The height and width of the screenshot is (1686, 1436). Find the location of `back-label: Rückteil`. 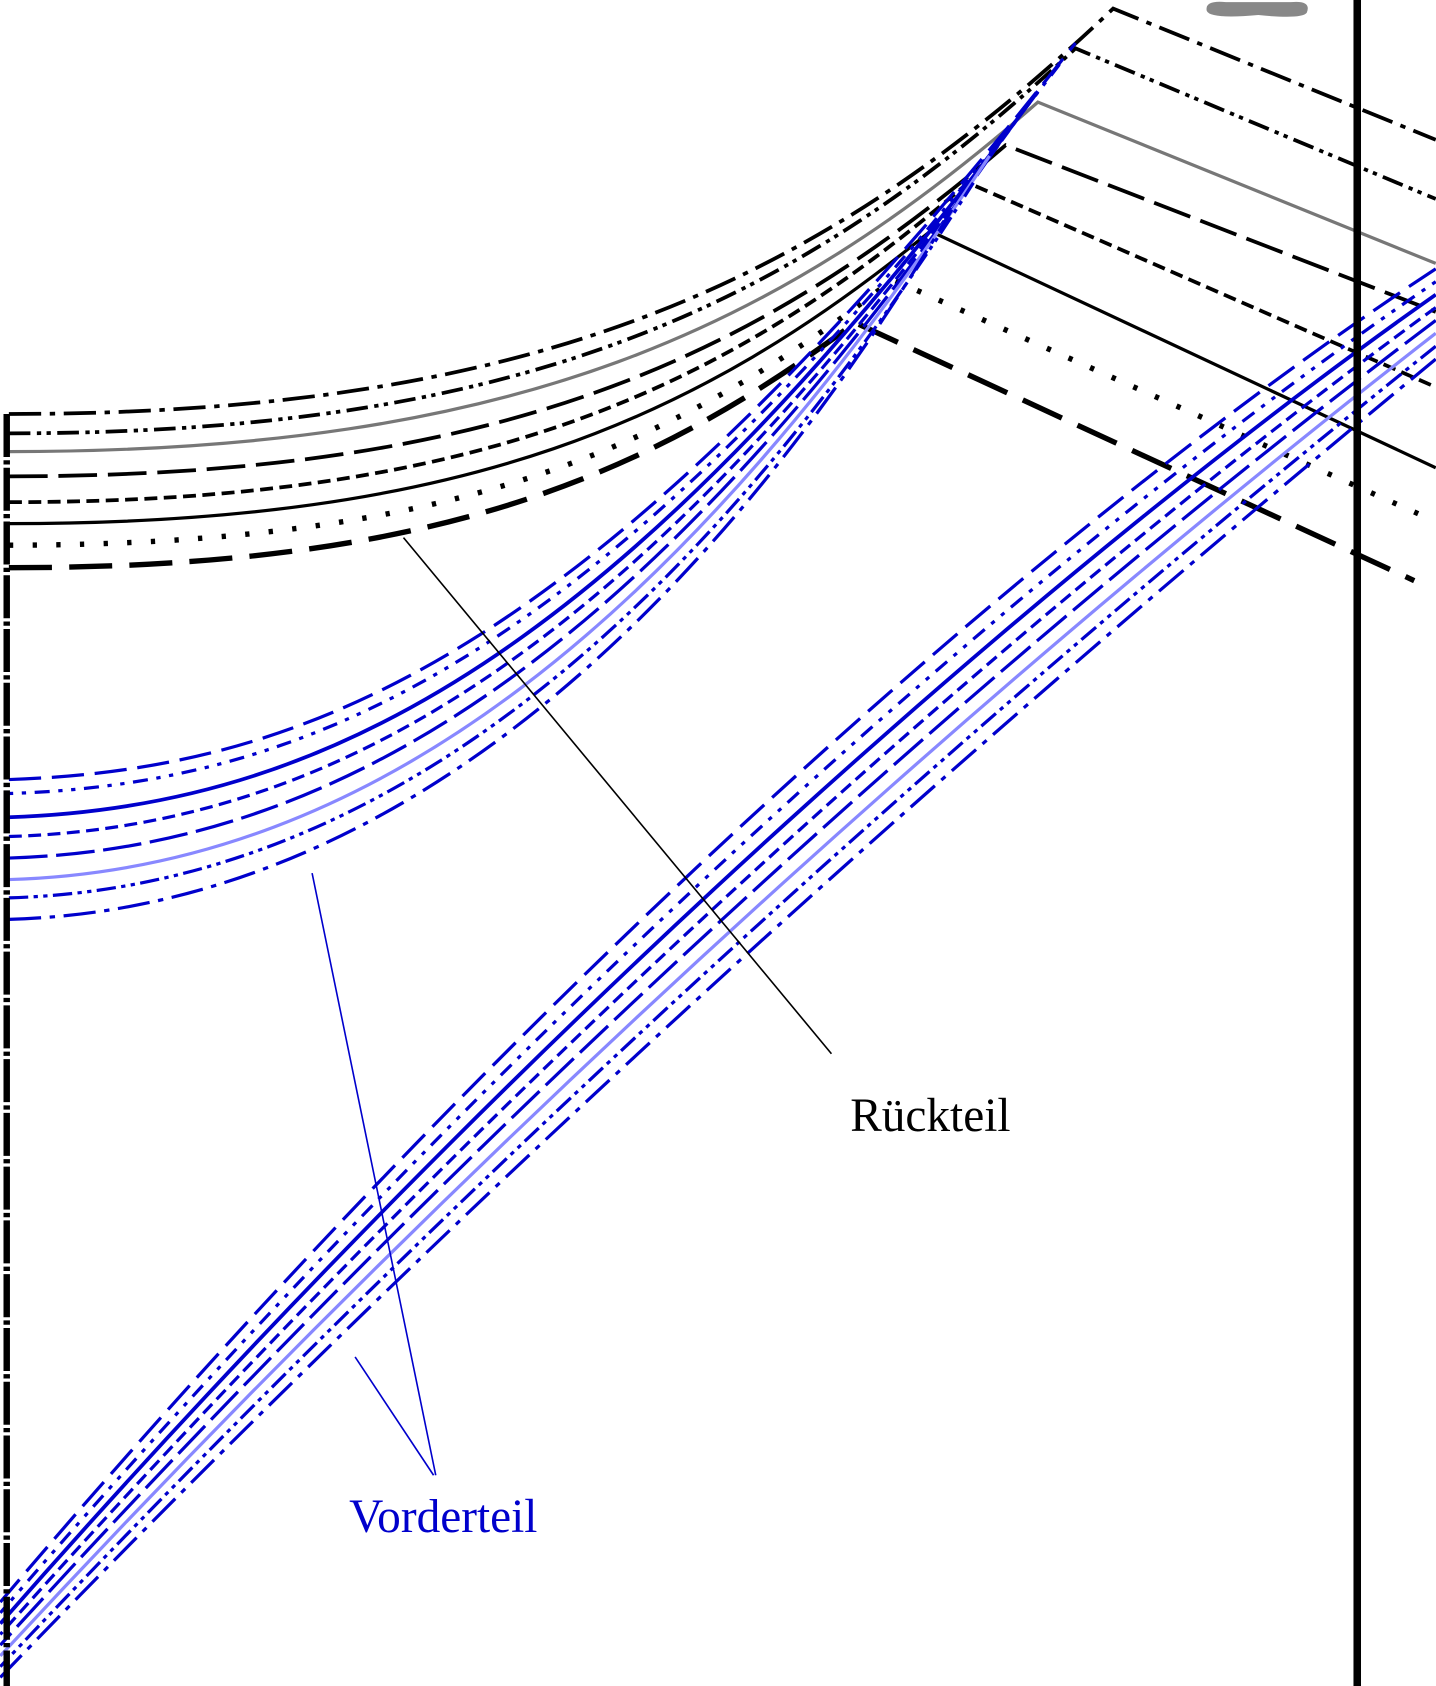

back-label: Rückteil is located at coordinates (930, 1116).